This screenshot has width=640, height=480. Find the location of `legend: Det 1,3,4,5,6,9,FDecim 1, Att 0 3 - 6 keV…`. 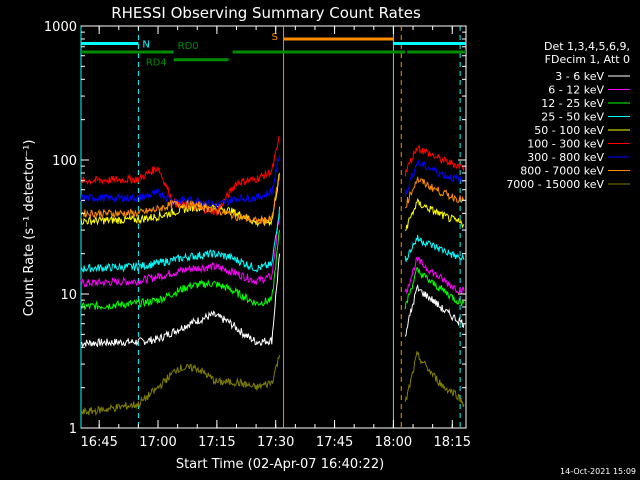

legend: Det 1,3,4,5,6,9,FDecim 1, Att 0 3 - 6 keV… is located at coordinates (568, 115).